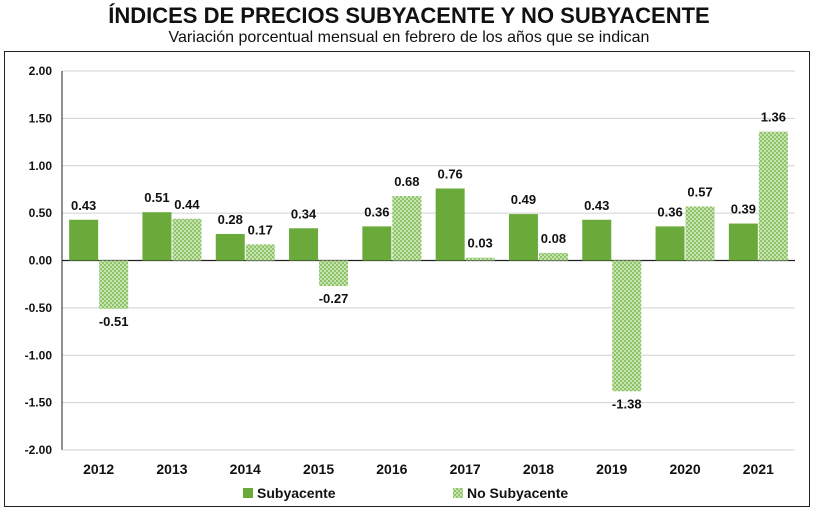 The width and height of the screenshot is (818, 514). Describe the element at coordinates (334, 298) in the screenshot. I see `data-label: -0.27` at that location.